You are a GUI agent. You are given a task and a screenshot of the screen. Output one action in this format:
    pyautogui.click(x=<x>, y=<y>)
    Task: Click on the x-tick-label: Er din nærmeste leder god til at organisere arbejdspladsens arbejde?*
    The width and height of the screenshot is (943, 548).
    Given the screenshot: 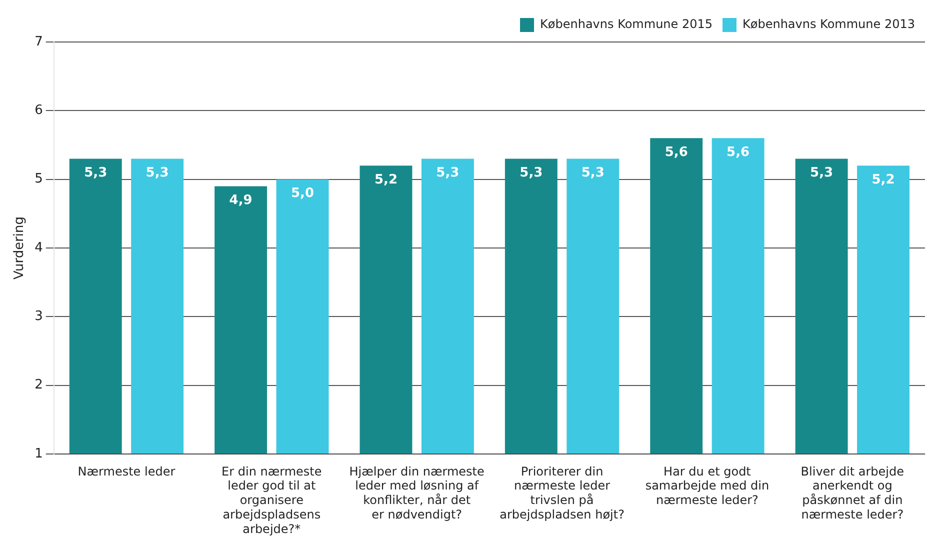 What is the action you would take?
    pyautogui.click(x=272, y=500)
    